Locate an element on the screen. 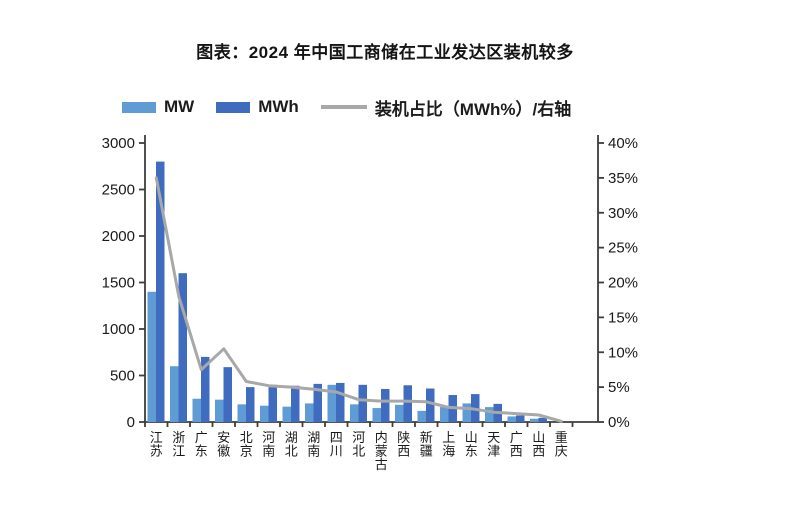 Image resolution: width=809 pixels, height=518 pixels. bar-mwh-河南 is located at coordinates (272, 403).